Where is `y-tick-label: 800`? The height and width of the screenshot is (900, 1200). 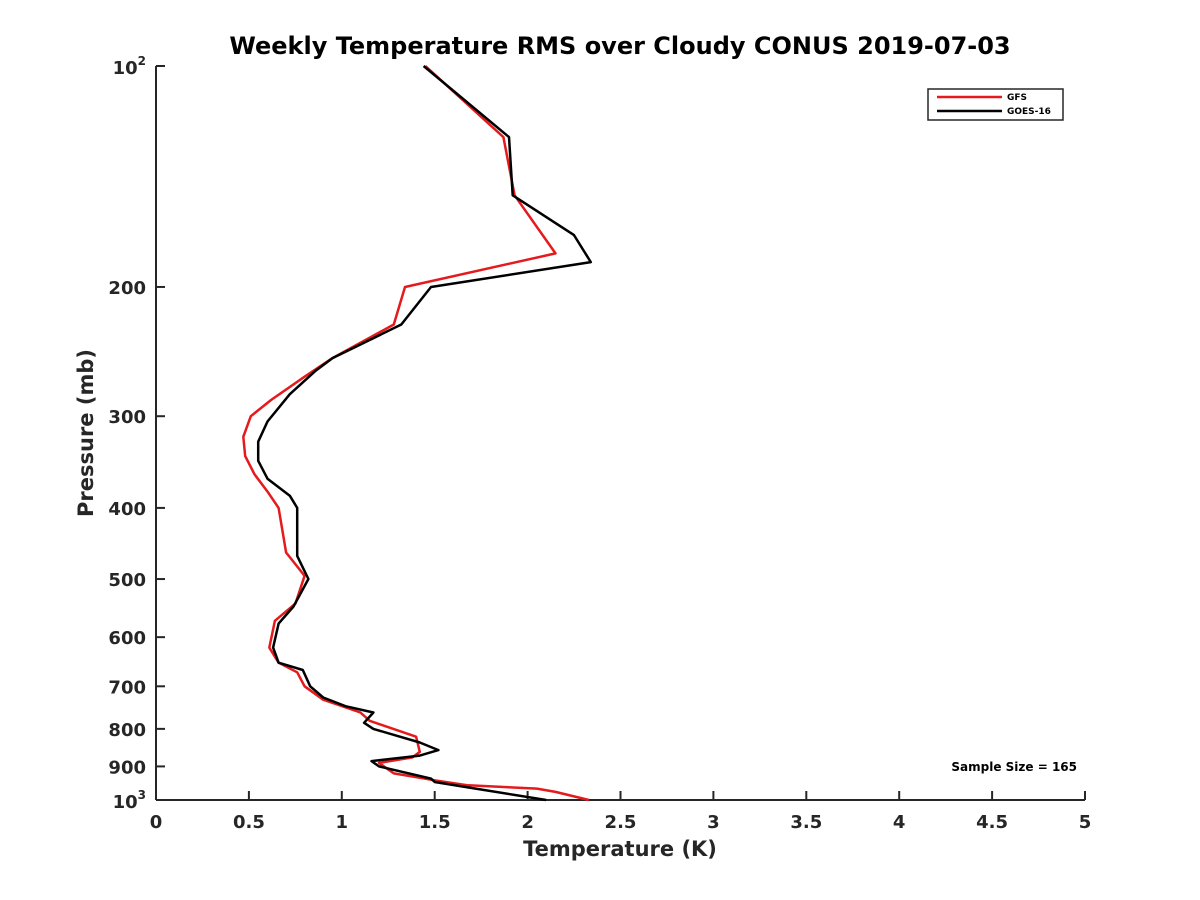
y-tick-label: 800 is located at coordinates (127, 730).